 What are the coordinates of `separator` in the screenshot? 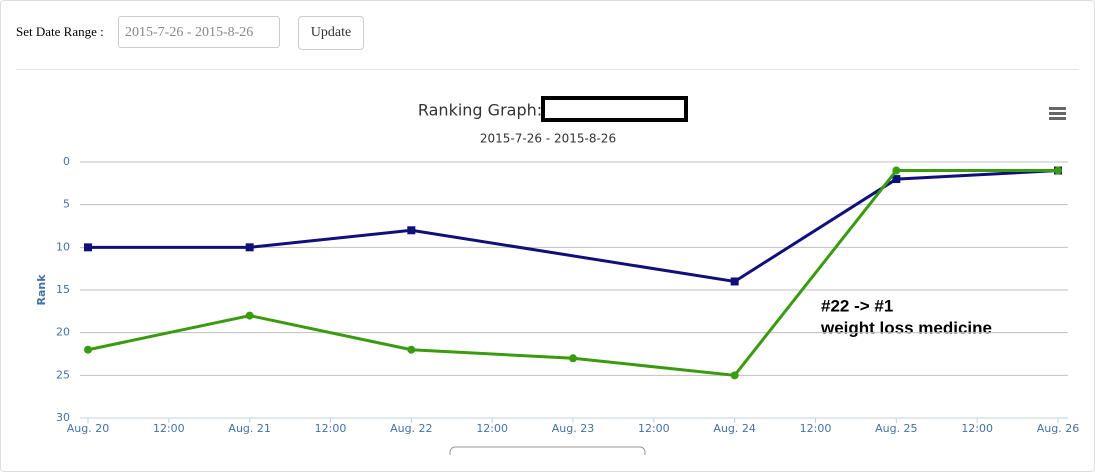 It's located at (547, 69).